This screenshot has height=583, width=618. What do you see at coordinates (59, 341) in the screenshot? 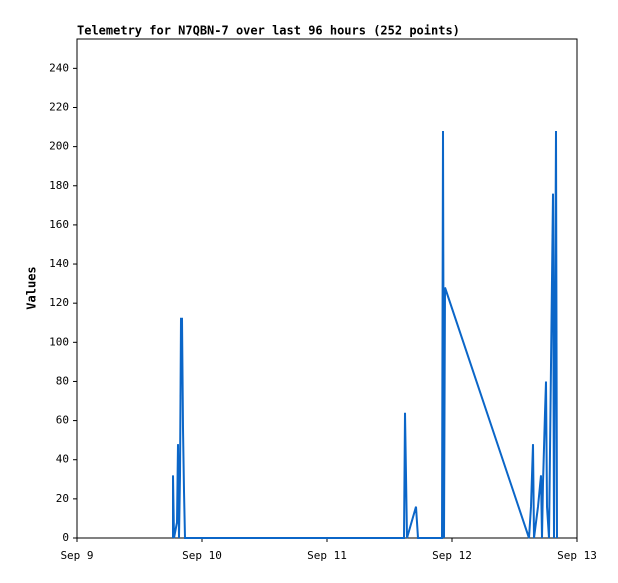
I see `y-tick-label: 100` at bounding box center [59, 341].